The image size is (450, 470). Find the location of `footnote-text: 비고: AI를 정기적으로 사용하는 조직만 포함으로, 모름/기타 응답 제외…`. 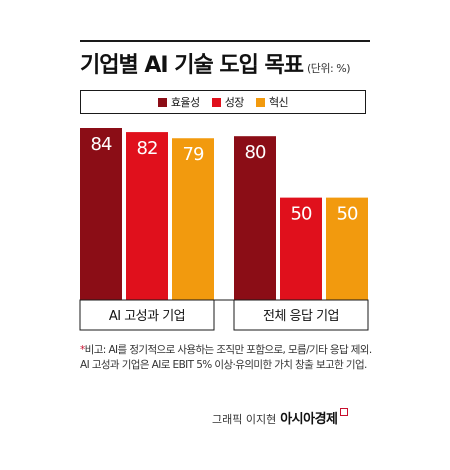

footnote-text: 비고: AI를 정기적으로 사용하는 조직만 포함으로, 모름/기타 응답 제외… is located at coordinates (226, 357).